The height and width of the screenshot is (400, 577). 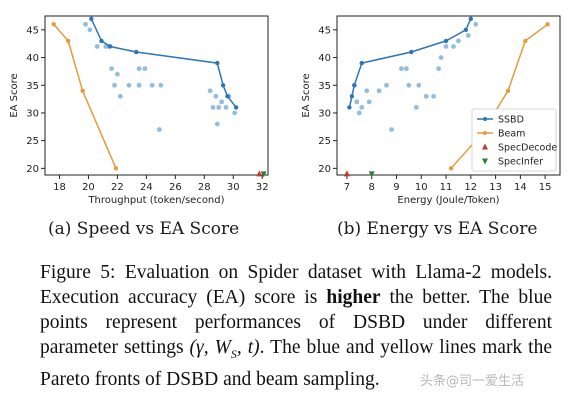 I want to click on x-tick-label: 13, so click(x=495, y=187).